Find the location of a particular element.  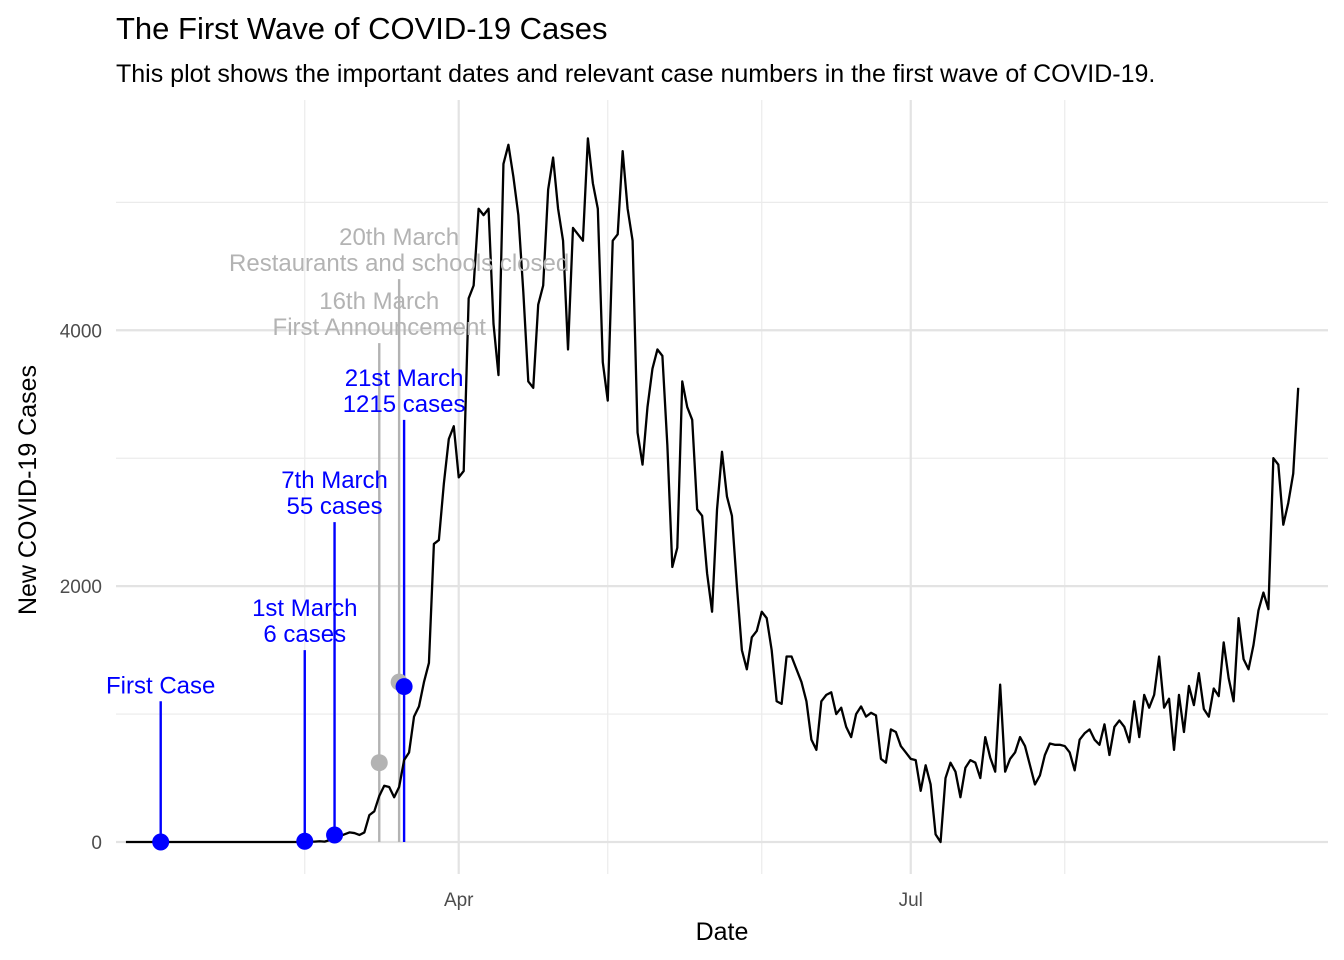

annotation-lines is located at coordinates (282, 561).